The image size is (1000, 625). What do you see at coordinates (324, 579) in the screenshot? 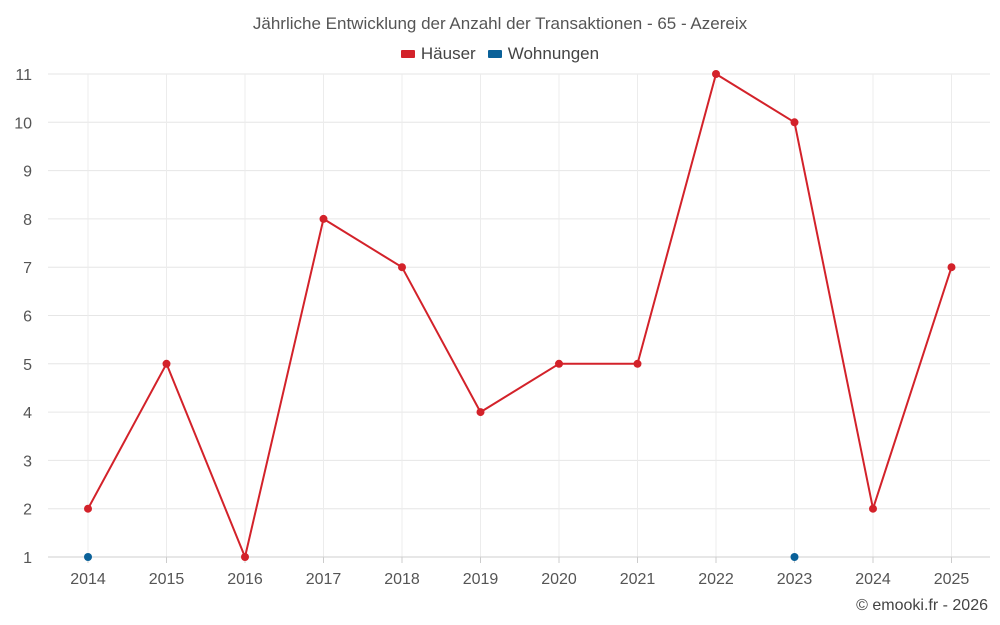
I see `x-tick-label: 2017` at bounding box center [324, 579].